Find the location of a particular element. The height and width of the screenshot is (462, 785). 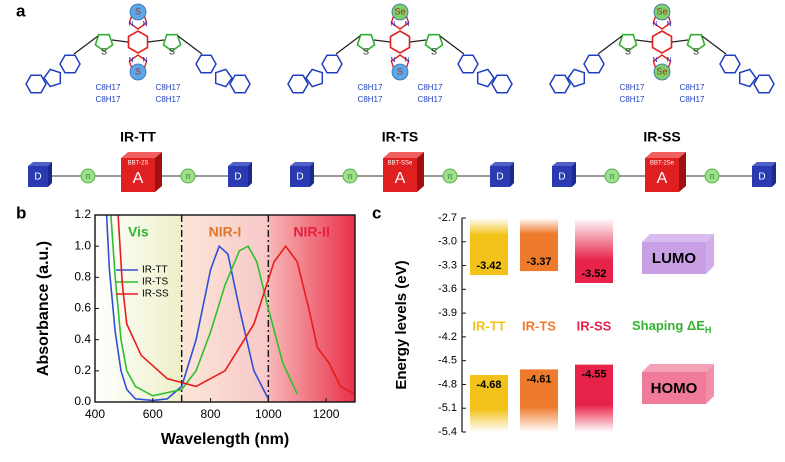

level-label: LUMO is located at coordinates (674, 258).